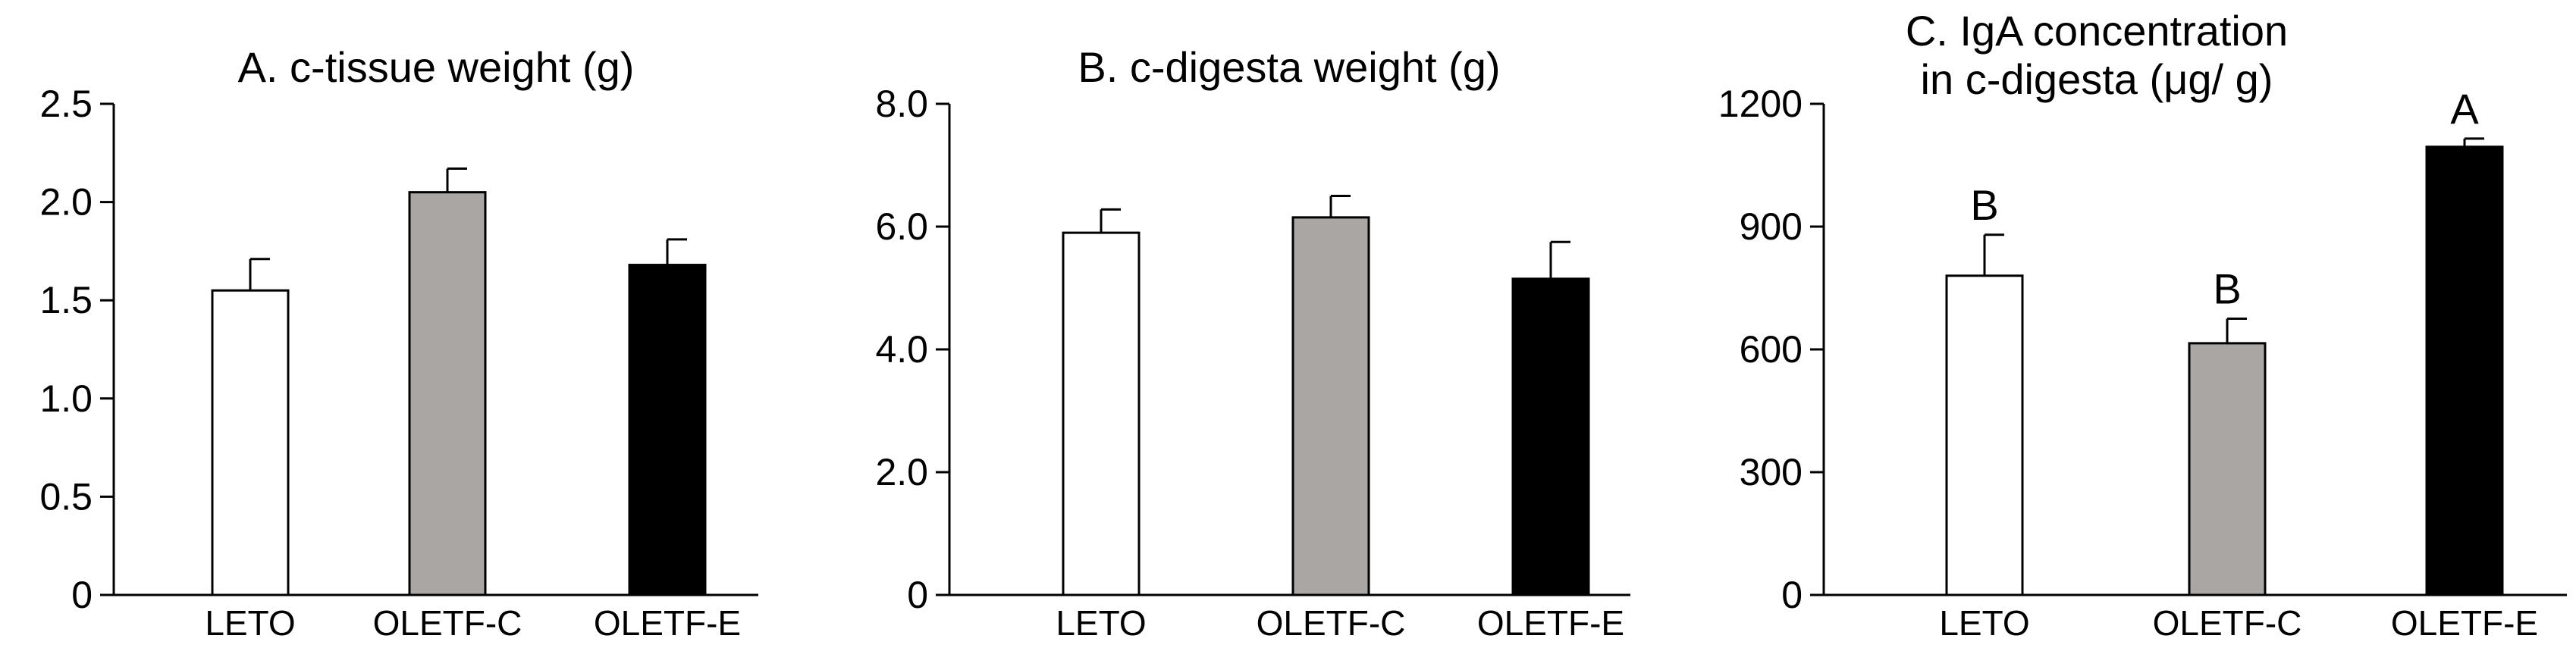  What do you see at coordinates (2227, 469) in the screenshot?
I see `chart-c-bar-oletf-c` at bounding box center [2227, 469].